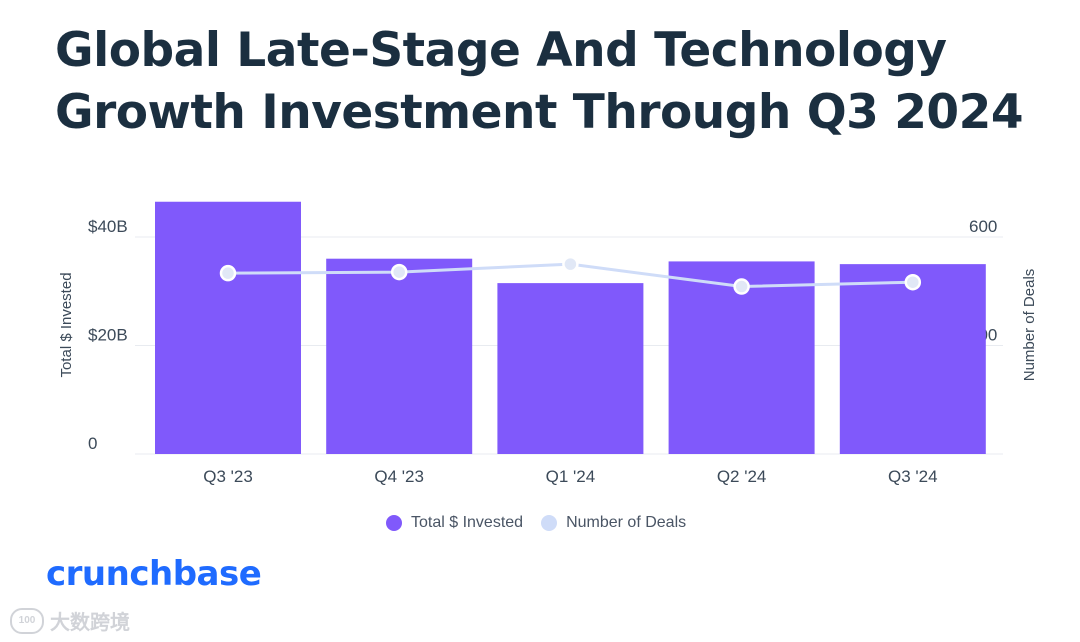 This screenshot has height=642, width=1080. Describe the element at coordinates (742, 476) in the screenshot. I see `x-tick-label-3: Q2 '24` at that location.